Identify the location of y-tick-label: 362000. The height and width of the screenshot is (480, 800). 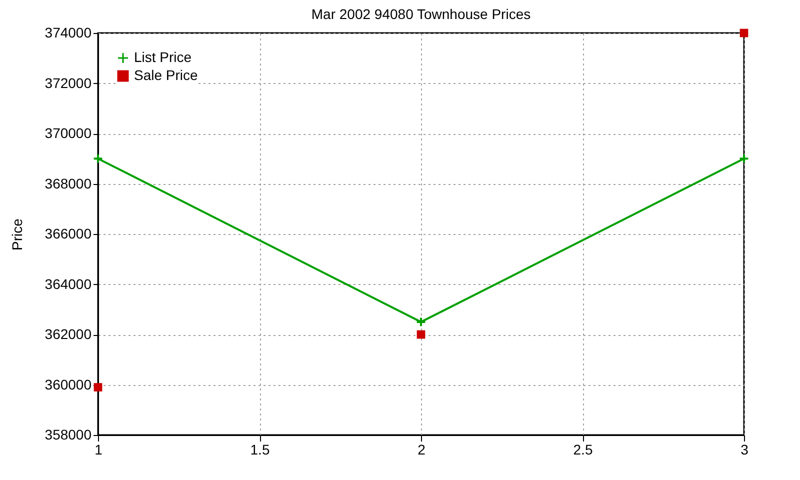
(68, 334).